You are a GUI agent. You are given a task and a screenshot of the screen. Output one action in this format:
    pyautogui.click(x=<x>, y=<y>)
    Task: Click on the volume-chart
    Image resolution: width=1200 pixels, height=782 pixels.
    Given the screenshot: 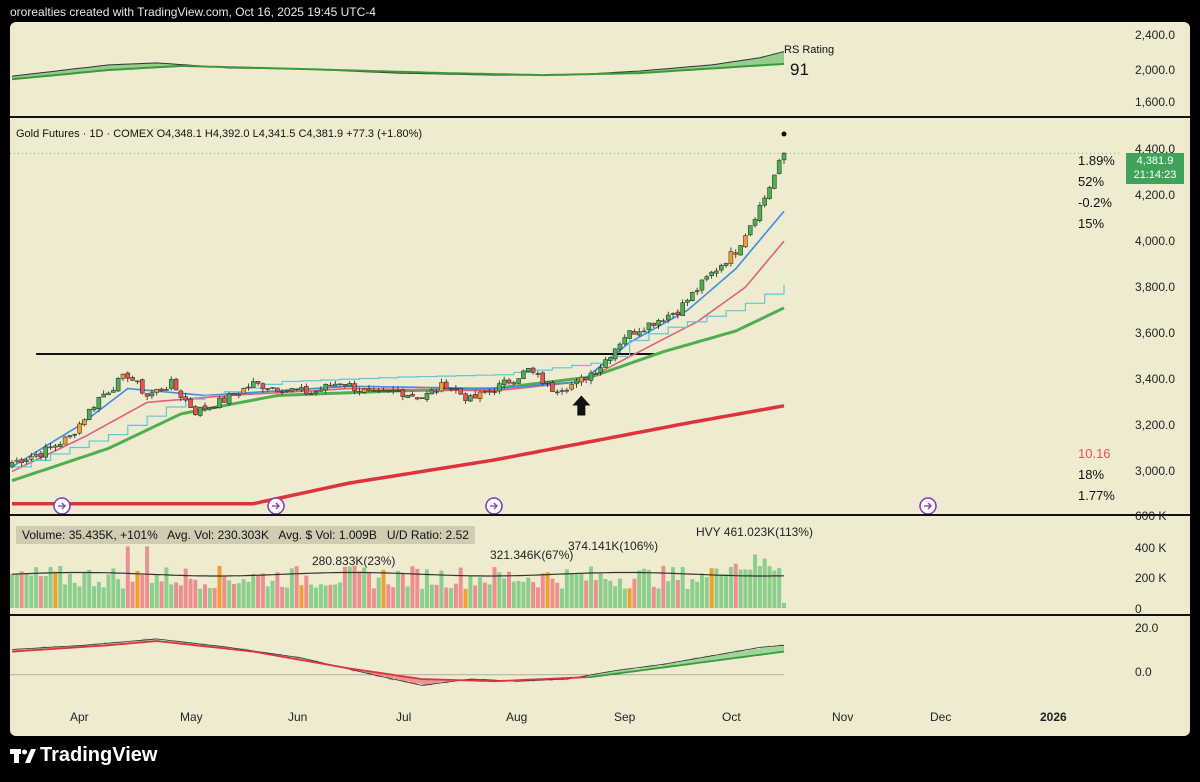 What is the action you would take?
    pyautogui.click(x=600, y=564)
    